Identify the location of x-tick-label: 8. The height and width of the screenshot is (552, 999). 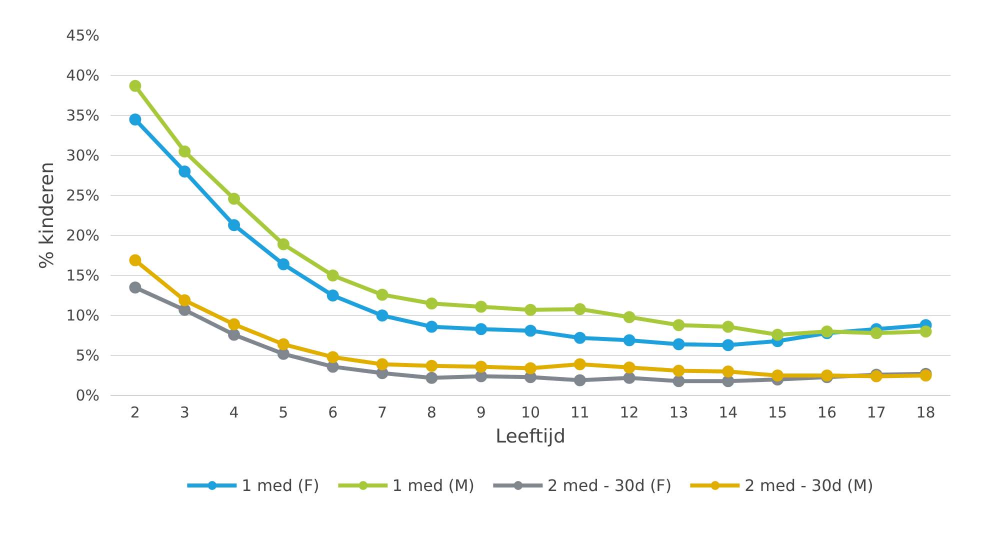
(431, 413).